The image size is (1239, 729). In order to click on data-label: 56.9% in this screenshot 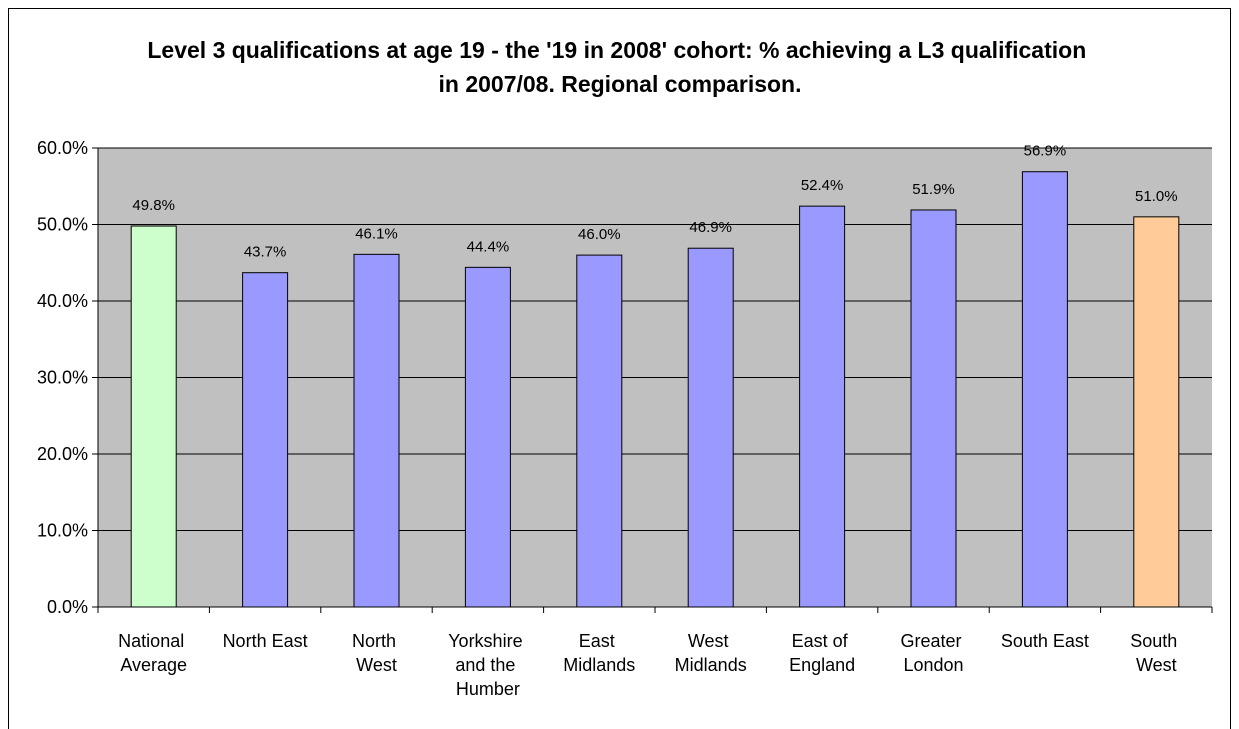, I will do `click(1045, 151)`.